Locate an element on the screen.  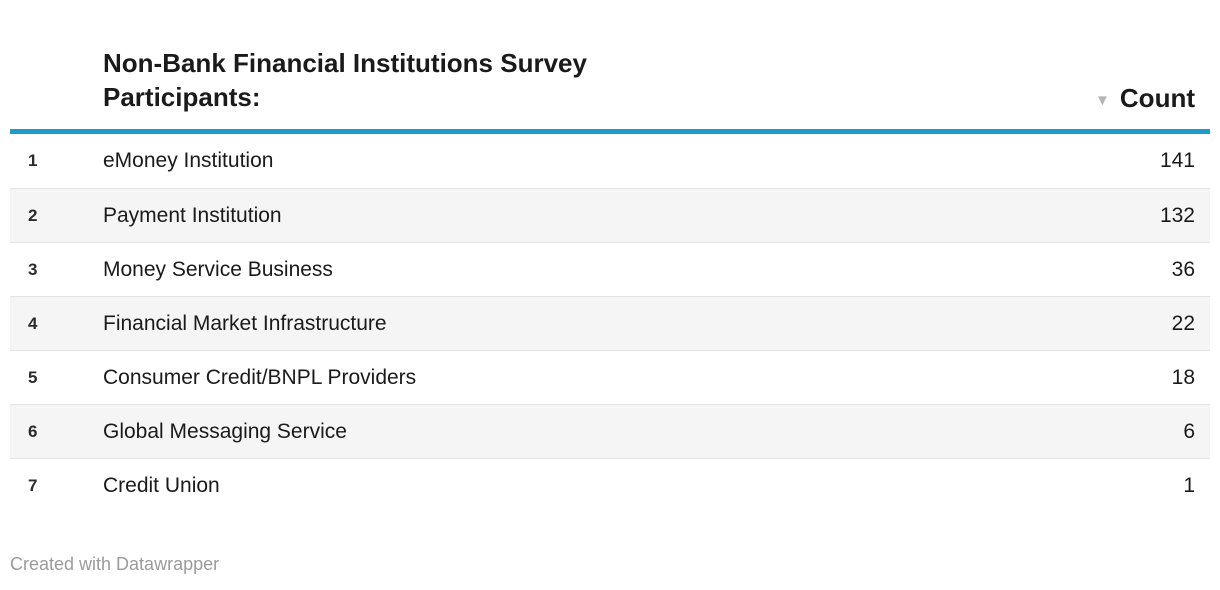
count-value: 132 is located at coordinates (1177, 215).